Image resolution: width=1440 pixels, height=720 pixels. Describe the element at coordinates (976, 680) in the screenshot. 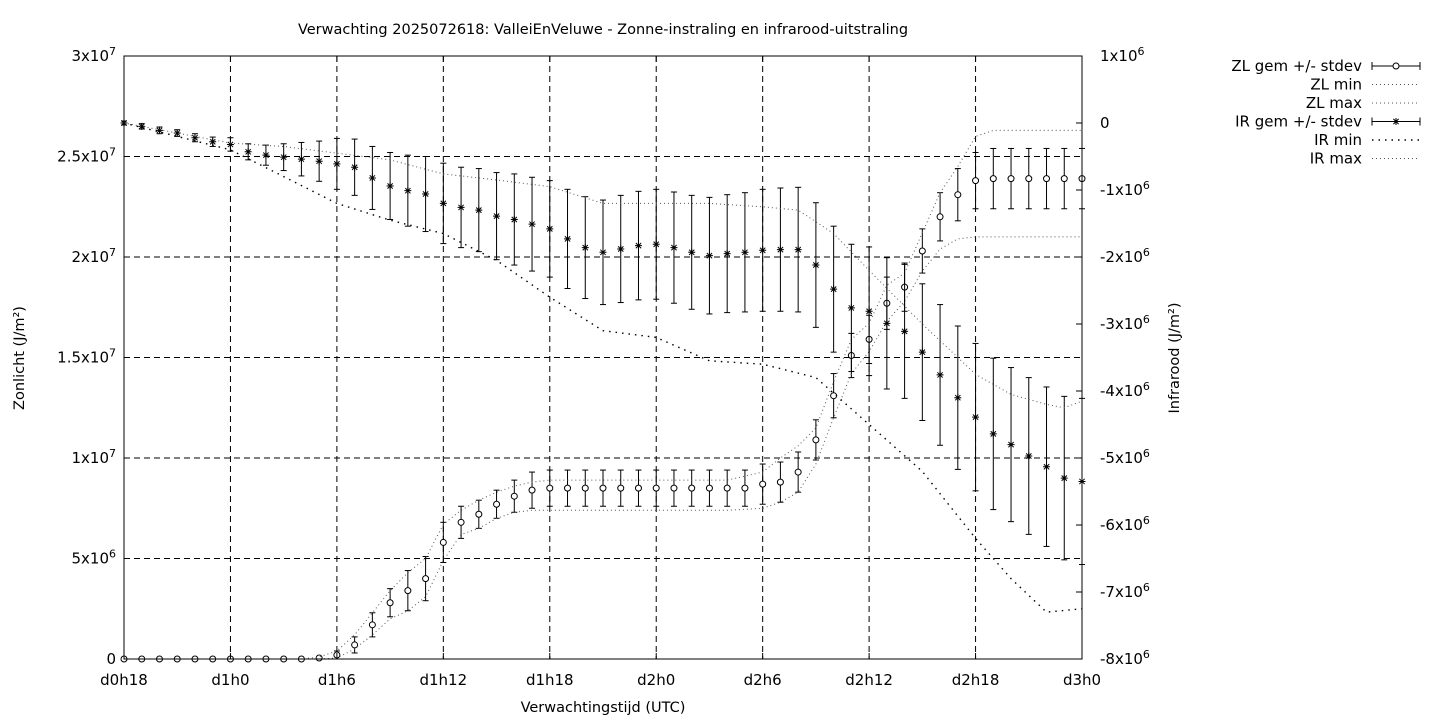

I see `x-tick-label: d2h18` at that location.